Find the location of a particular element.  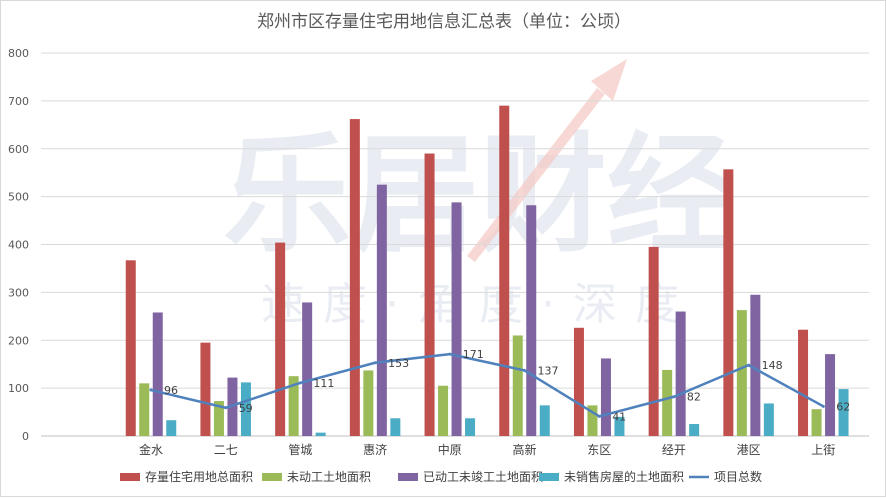

y-axis: 0 100 200 300 400 500 600 700 800 is located at coordinates (18, 245).